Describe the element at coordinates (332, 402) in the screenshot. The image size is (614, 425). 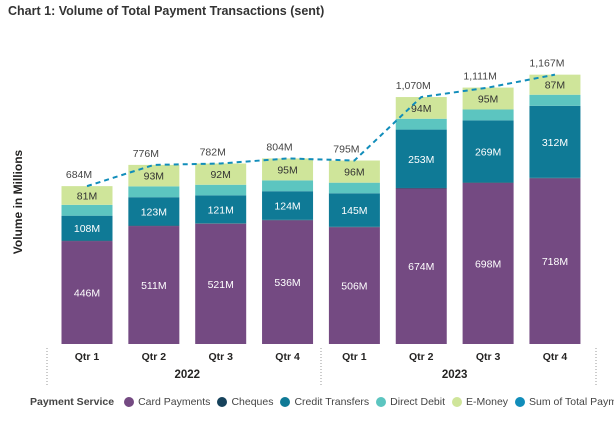
I see `legend-label-credit-transfers: Credit Transfers` at that location.